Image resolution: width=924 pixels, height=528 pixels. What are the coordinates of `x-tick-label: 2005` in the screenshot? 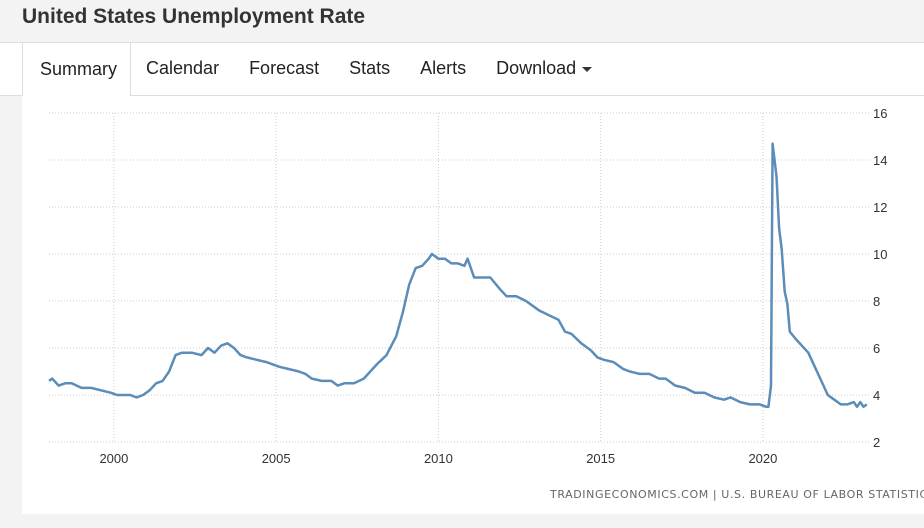 It's located at (276, 458).